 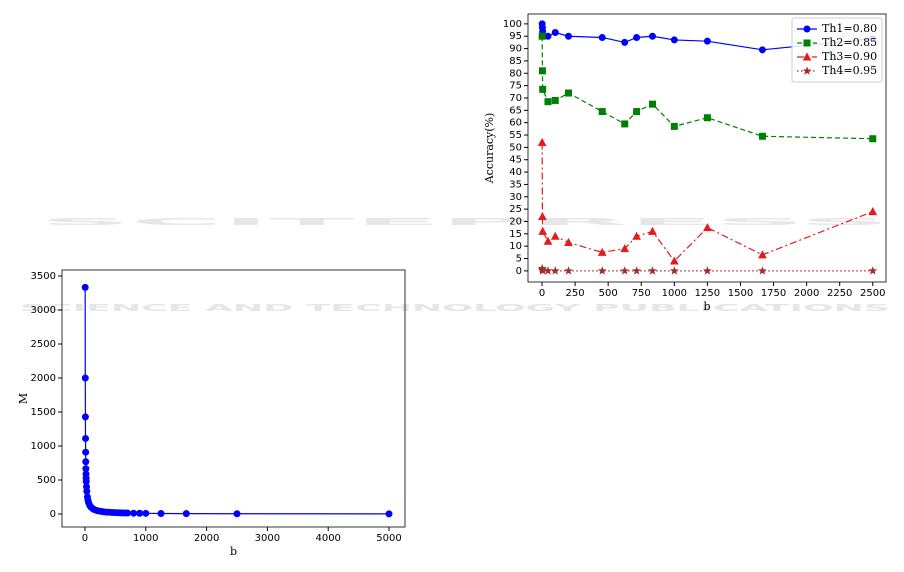 What do you see at coordinates (388, 538) in the screenshot?
I see `x-tick-label: 5000` at bounding box center [388, 538].